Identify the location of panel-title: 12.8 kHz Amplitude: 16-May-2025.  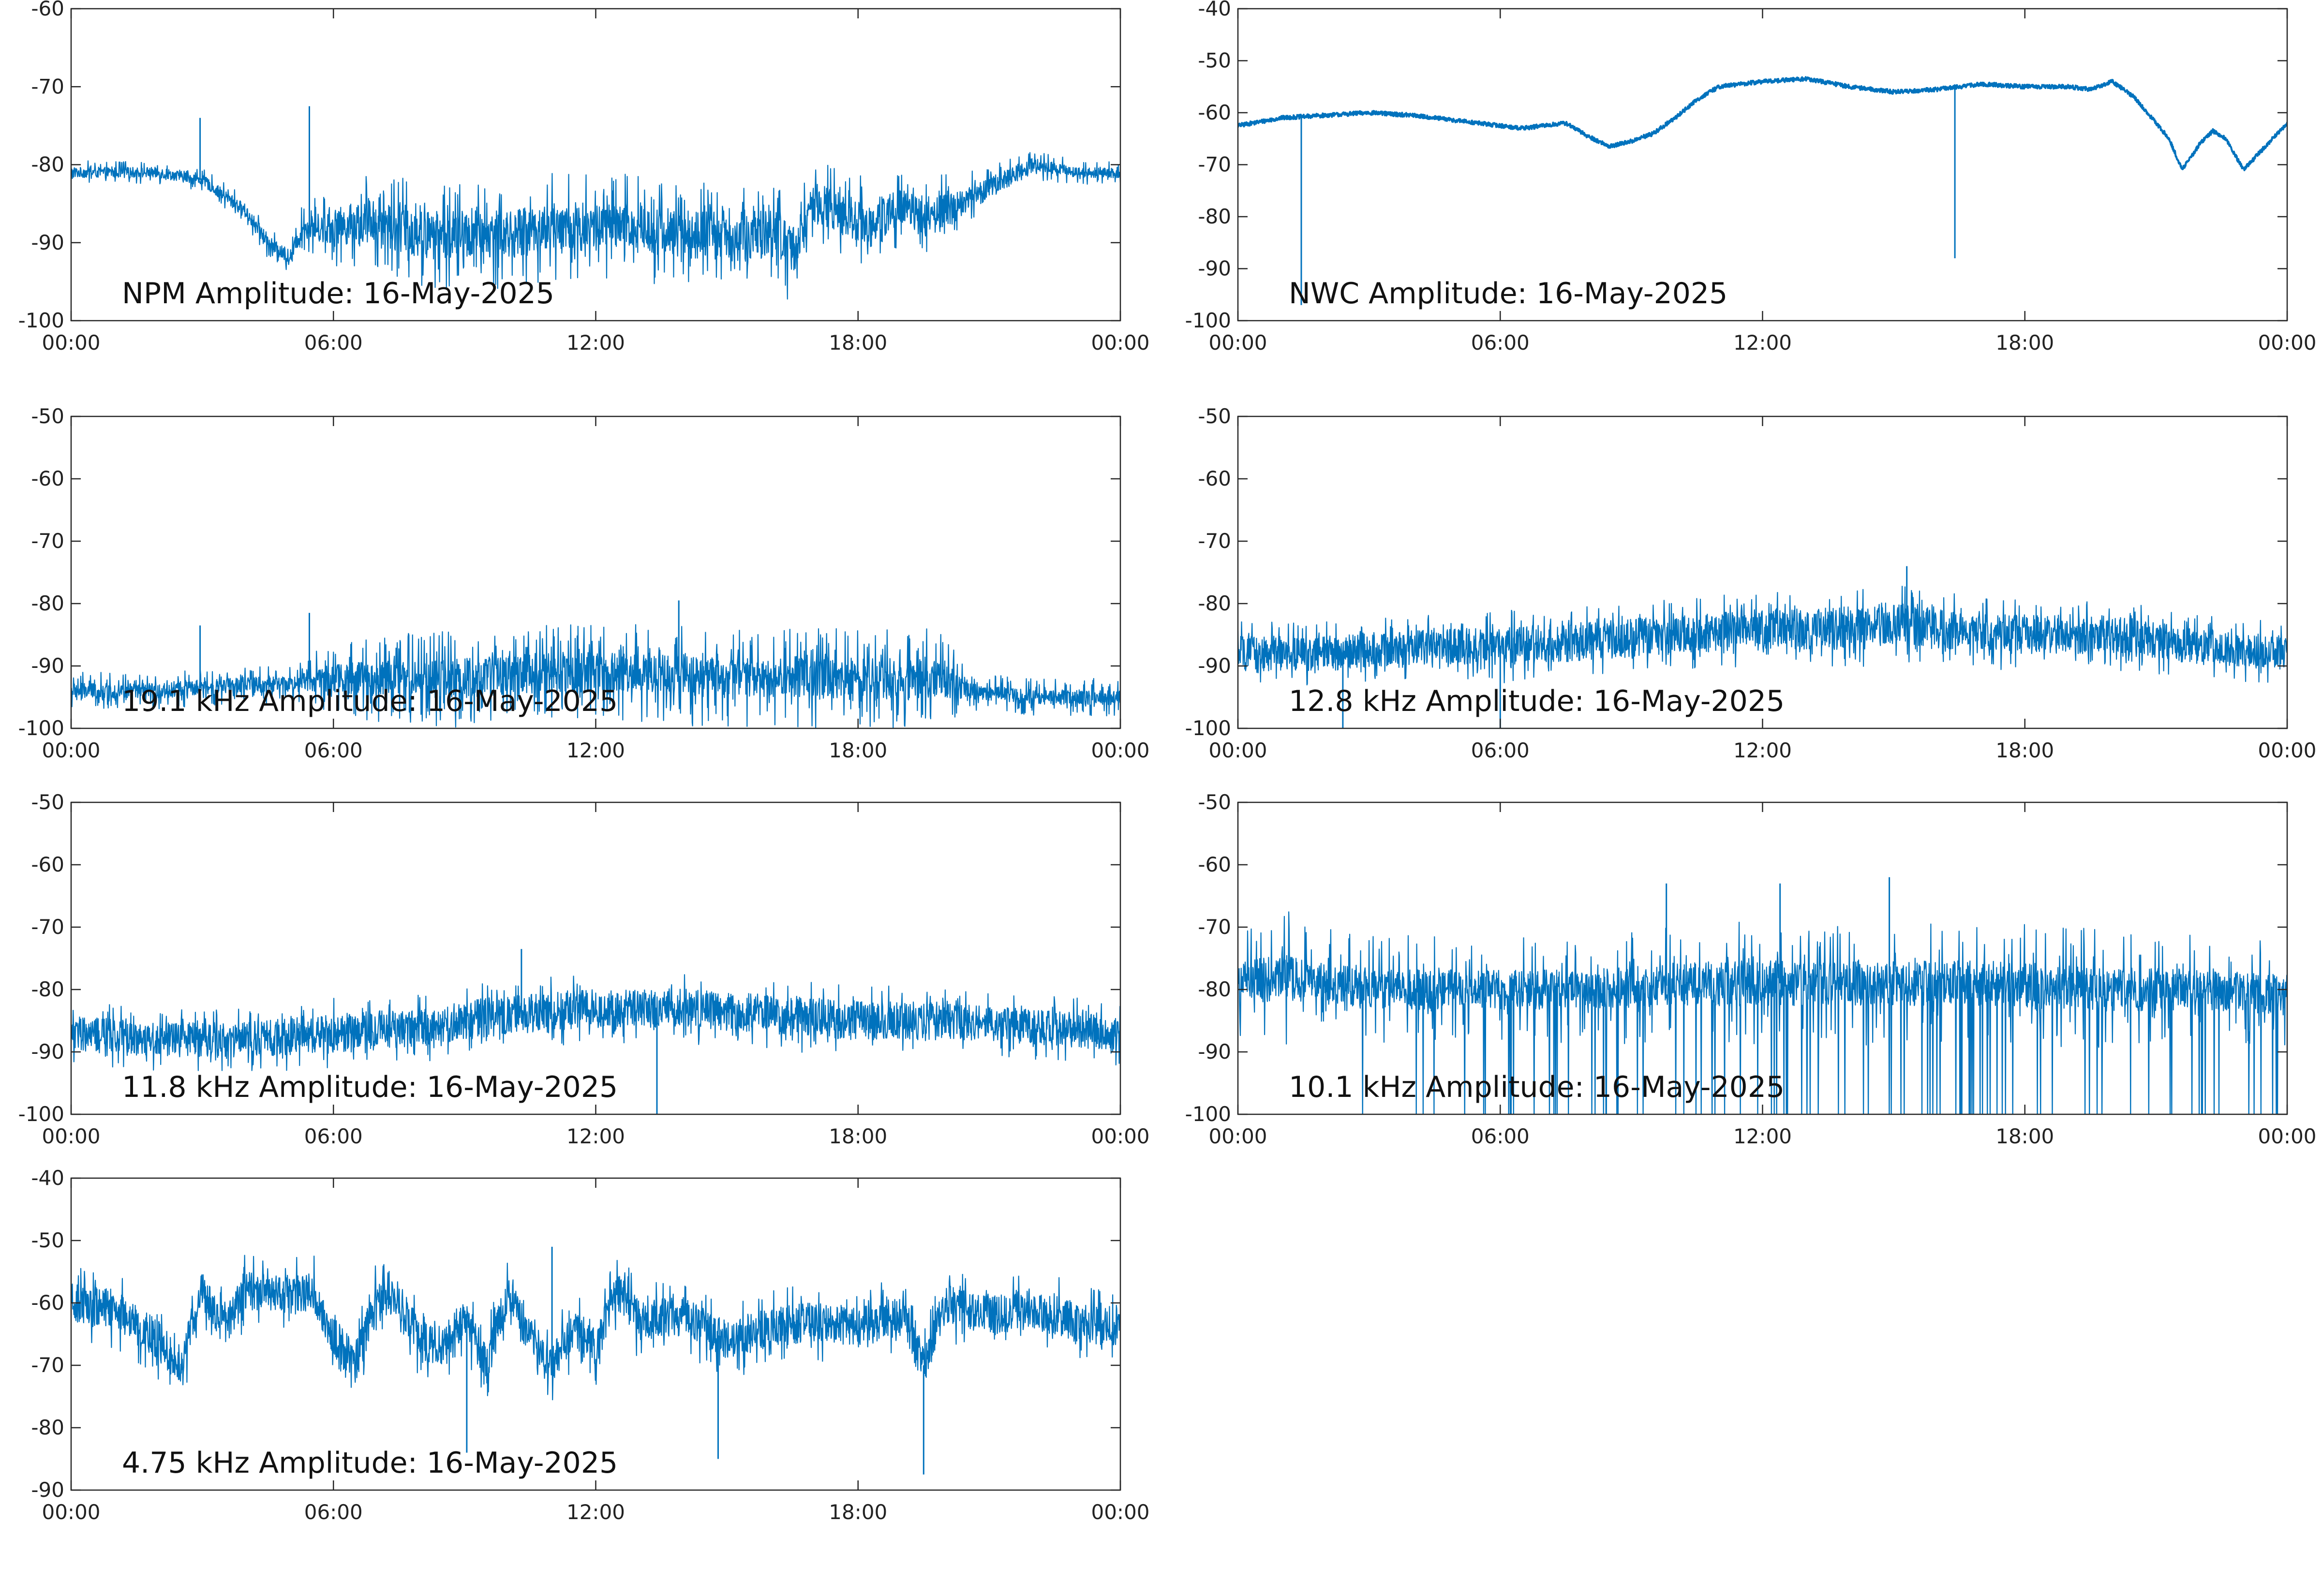
(1537, 701).